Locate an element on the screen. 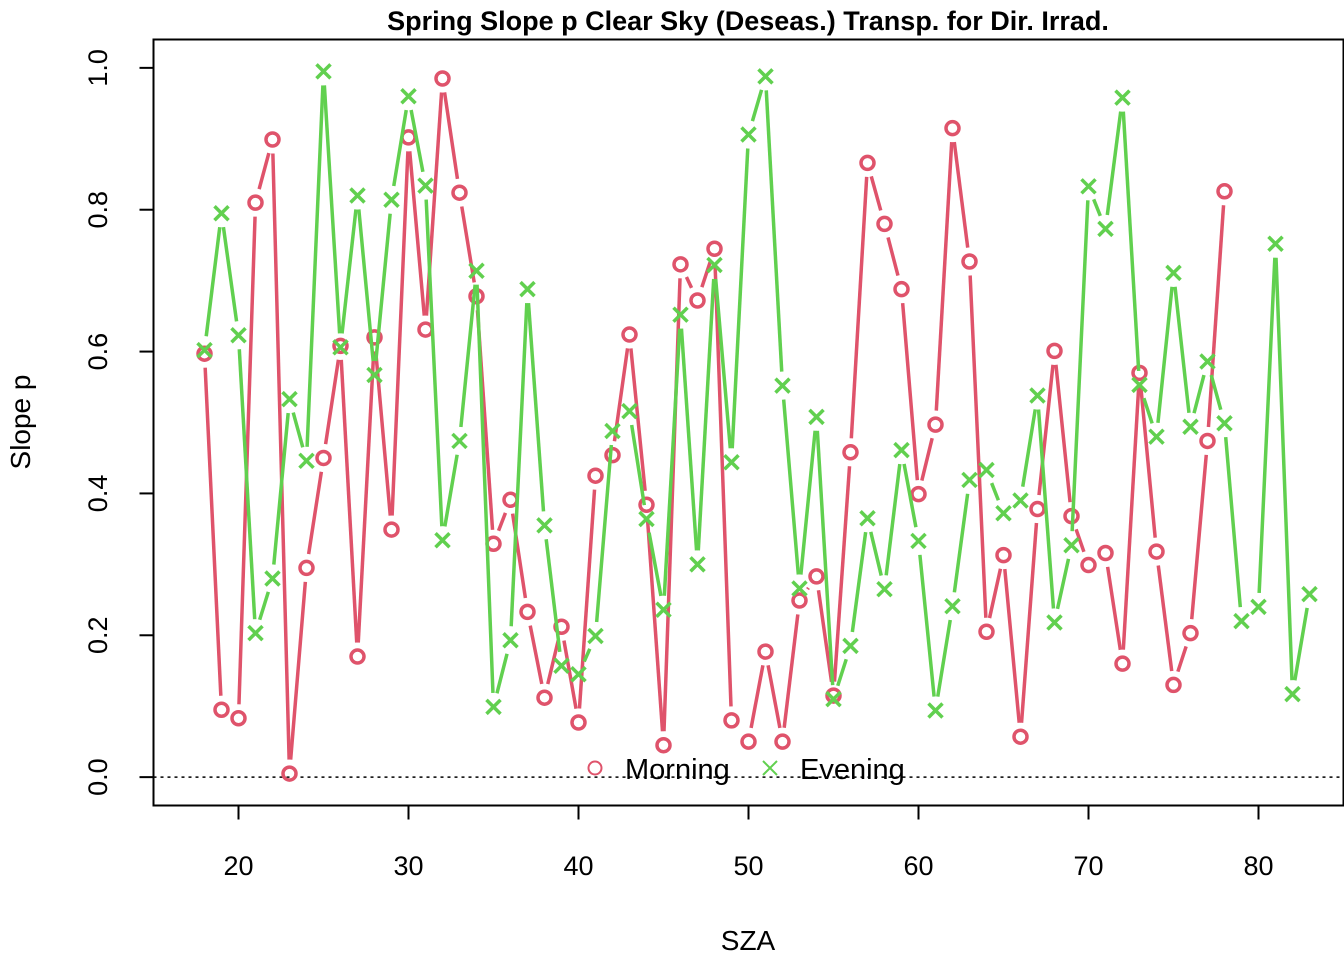  y-tick-label: 0.2 is located at coordinates (98, 636).